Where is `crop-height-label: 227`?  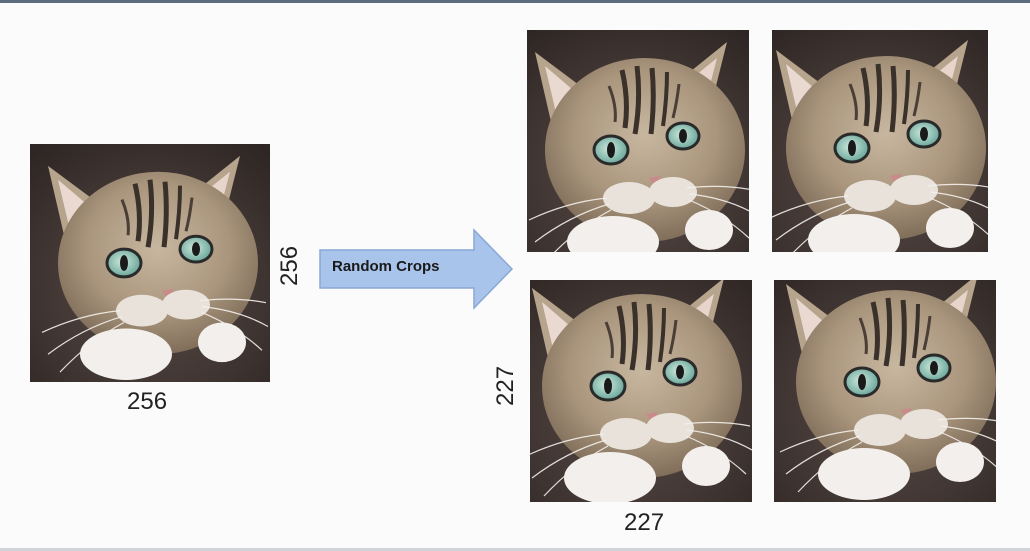
crop-height-label: 227 is located at coordinates (505, 385).